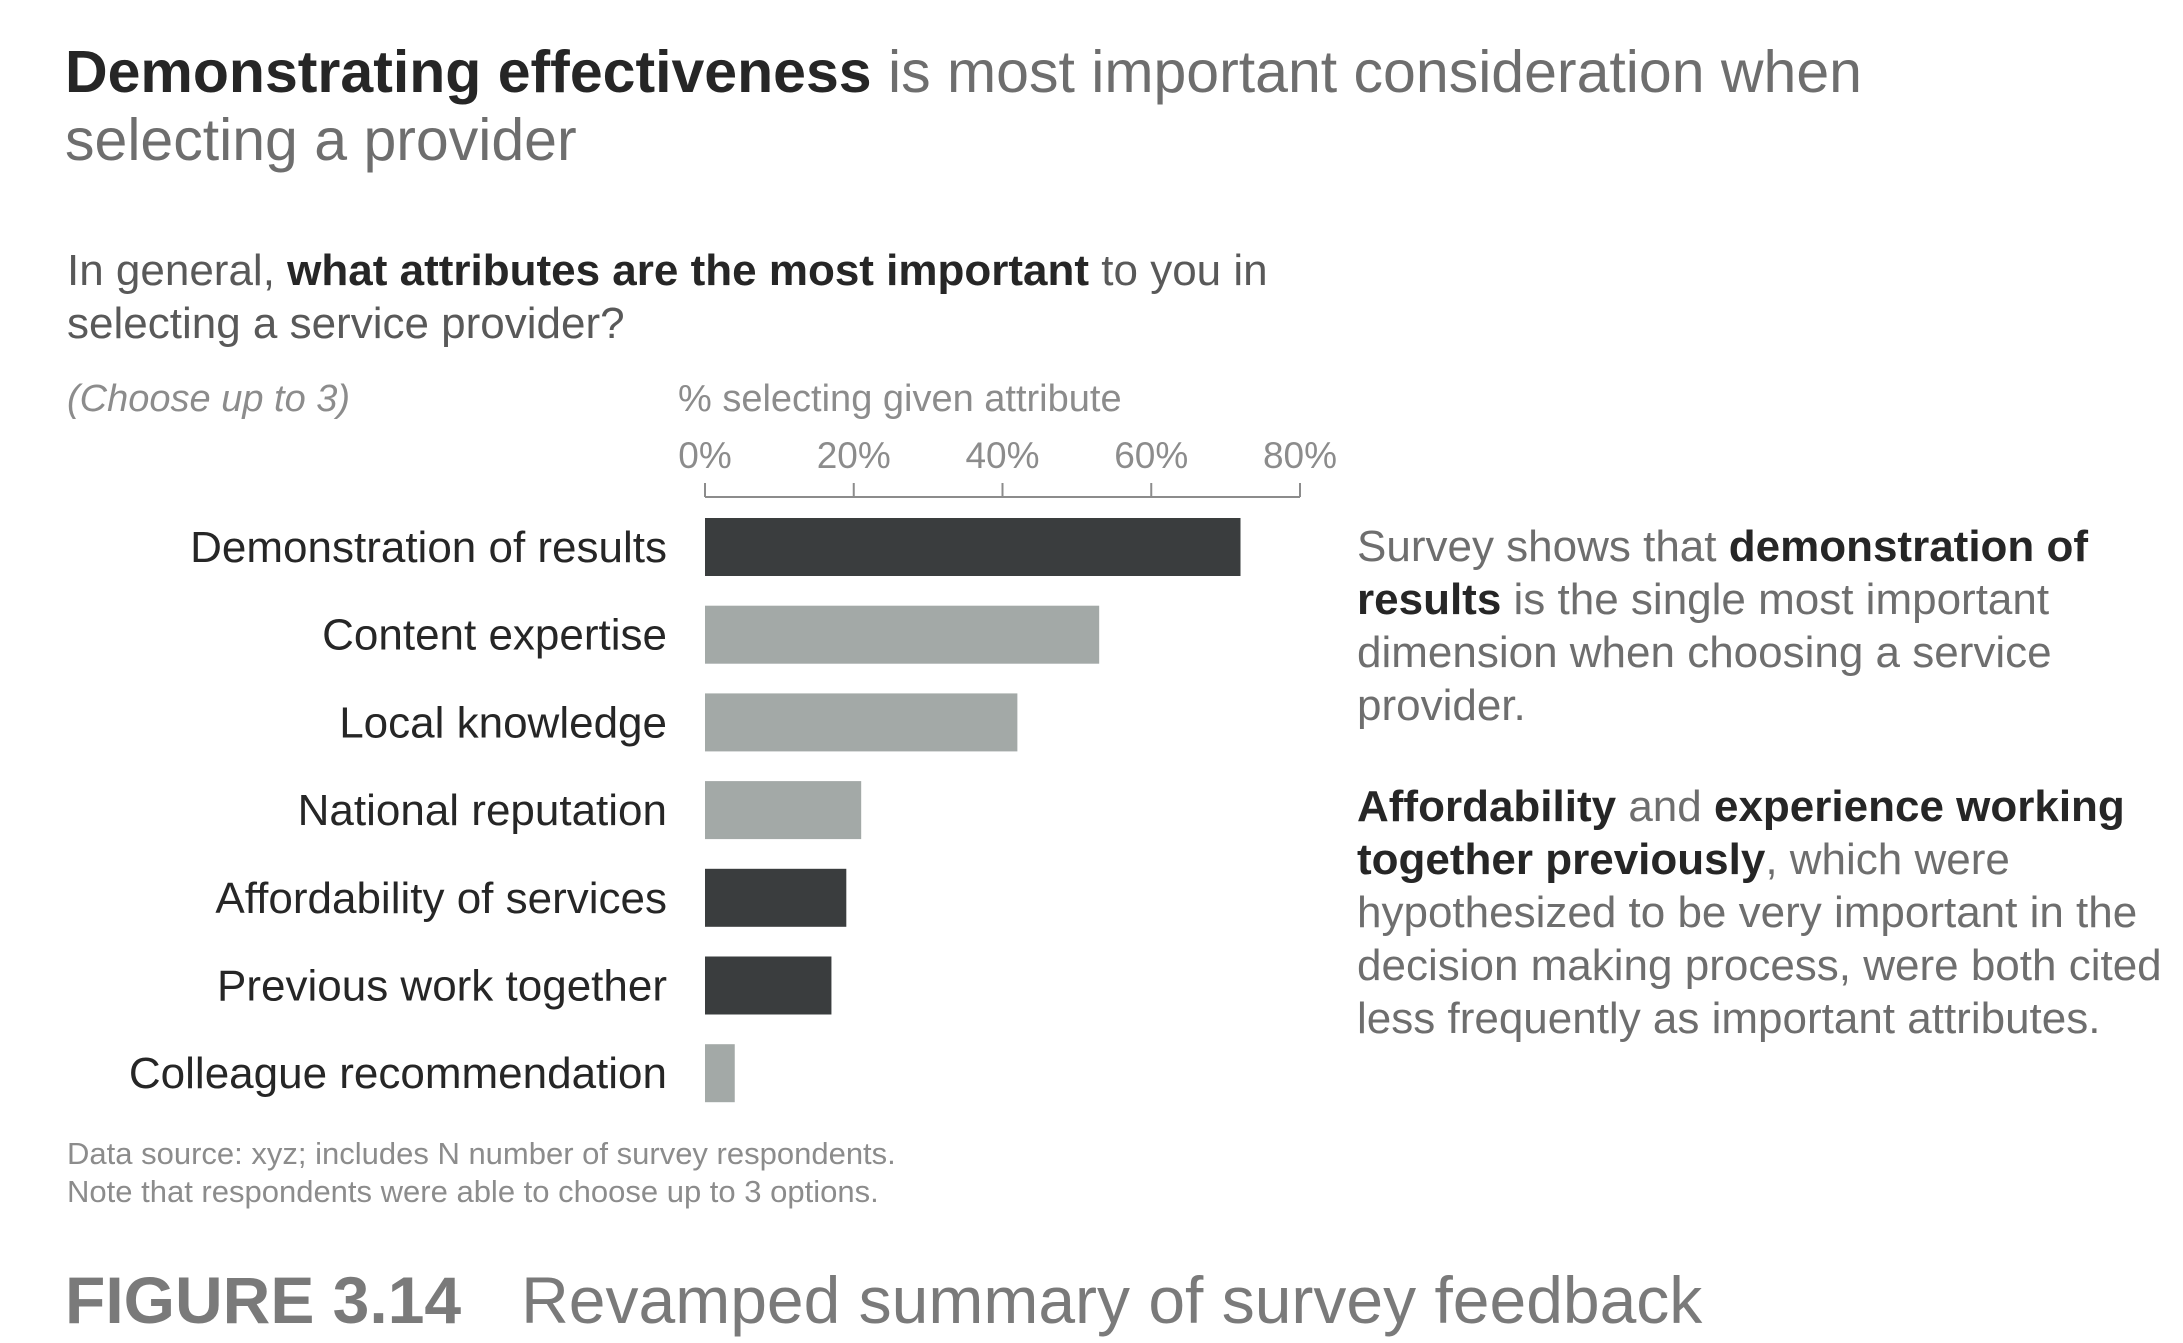 The width and height of the screenshot is (2183, 1343). Describe the element at coordinates (1723, 573) in the screenshot. I see `annotation-p1-bold: demonstration of results` at that location.